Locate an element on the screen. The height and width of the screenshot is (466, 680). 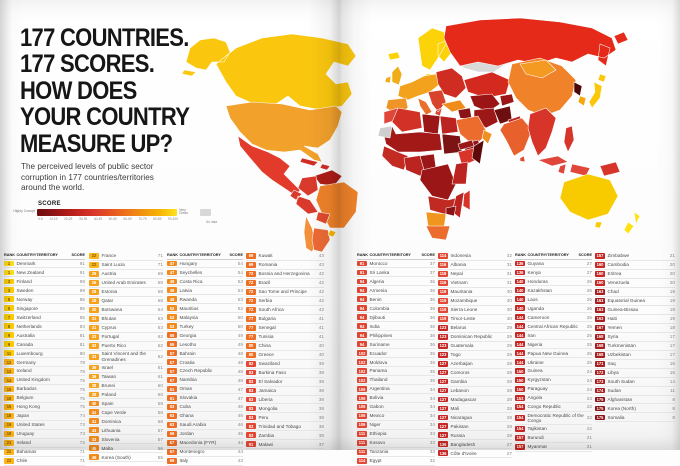
rank-badge: 38 is located at coordinates (94, 385).